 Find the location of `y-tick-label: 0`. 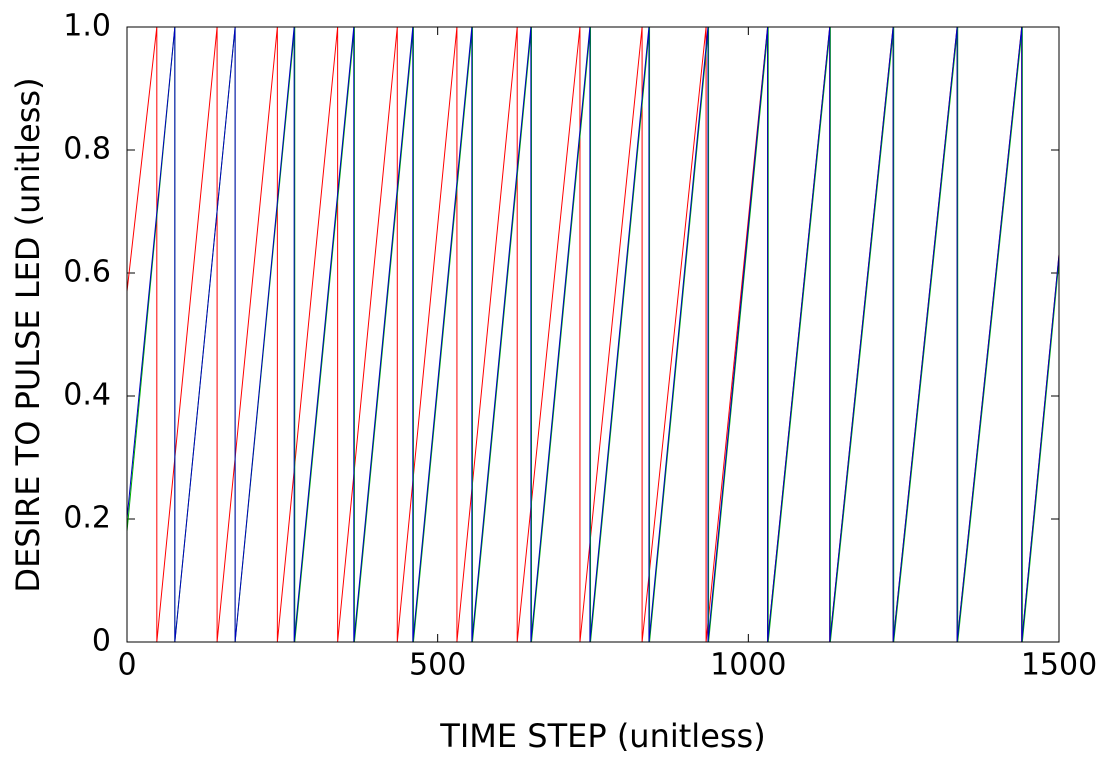

y-tick-label: 0 is located at coordinates (101, 641).